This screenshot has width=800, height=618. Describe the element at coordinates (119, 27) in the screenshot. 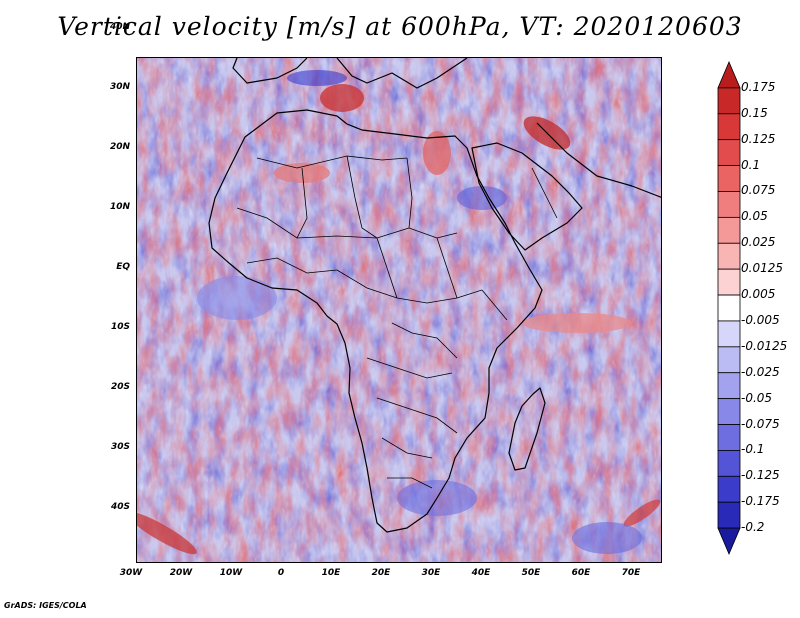

I see `y-tick-label: 40N` at that location.